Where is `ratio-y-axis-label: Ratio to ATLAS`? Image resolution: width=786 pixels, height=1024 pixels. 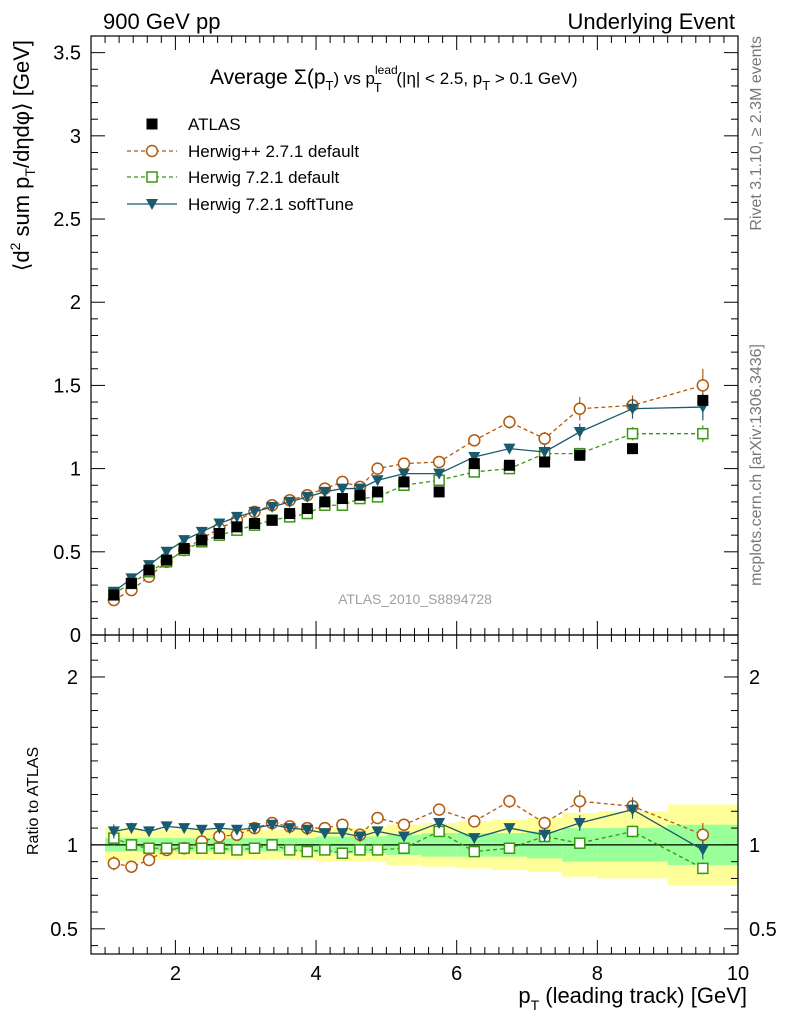
ratio-y-axis-label: Ratio to ATLAS is located at coordinates (33, 801).